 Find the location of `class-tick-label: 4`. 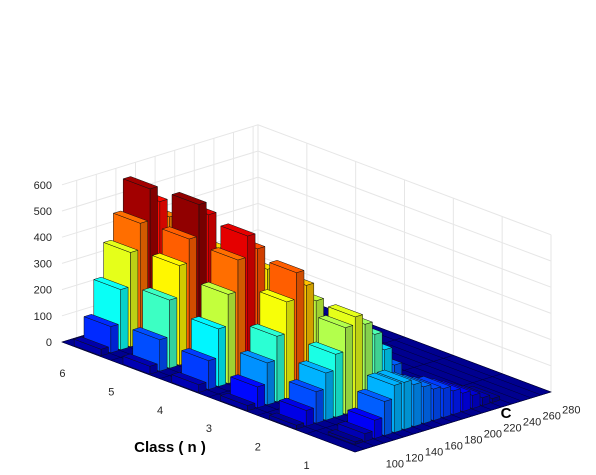

class-tick-label: 4 is located at coordinates (160, 411).